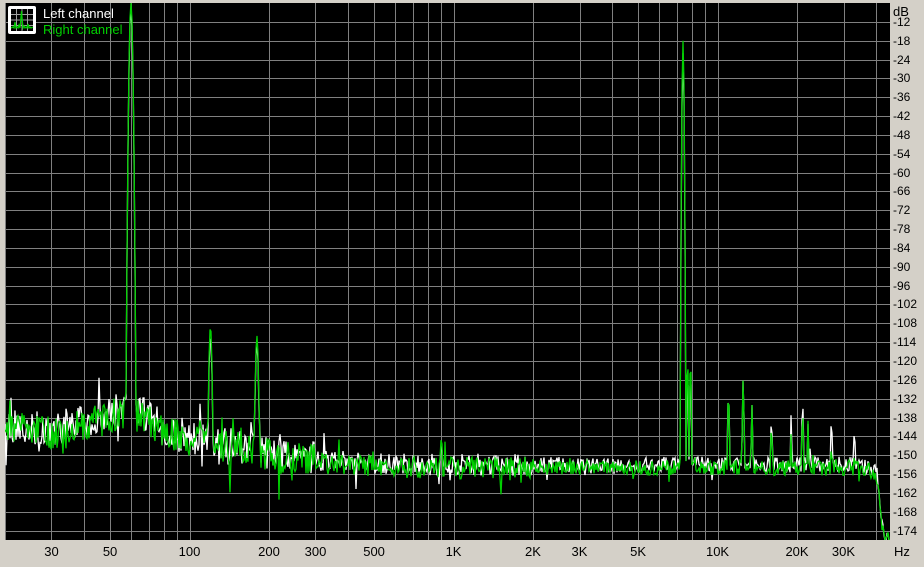  Describe the element at coordinates (902, 40) in the screenshot. I see `y-axis-tick: -18` at that location.